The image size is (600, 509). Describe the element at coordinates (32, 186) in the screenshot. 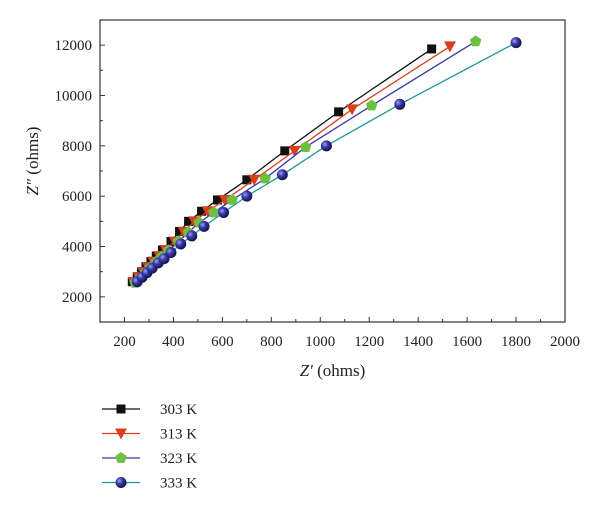

I see `y-axis-symbol: Z″` at that location.